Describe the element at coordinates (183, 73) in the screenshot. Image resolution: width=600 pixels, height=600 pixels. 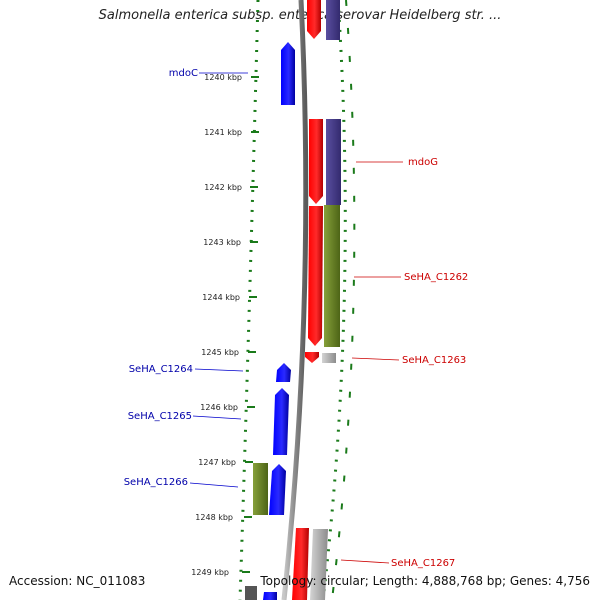
I see `gene-label-mdoC: mdoC` at that location.